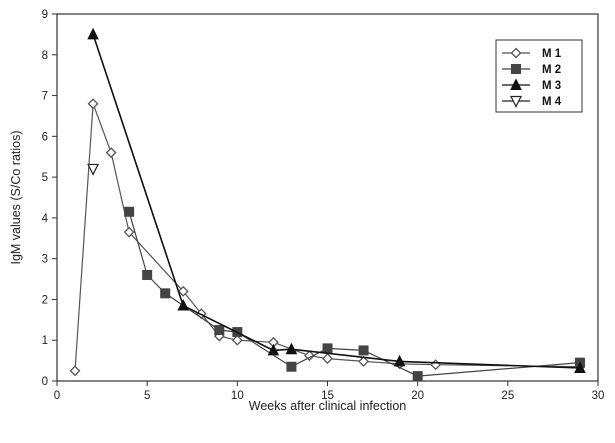 The width and height of the screenshot is (615, 443). What do you see at coordinates (327, 396) in the screenshot?
I see `x-tick-label: 15` at bounding box center [327, 396].